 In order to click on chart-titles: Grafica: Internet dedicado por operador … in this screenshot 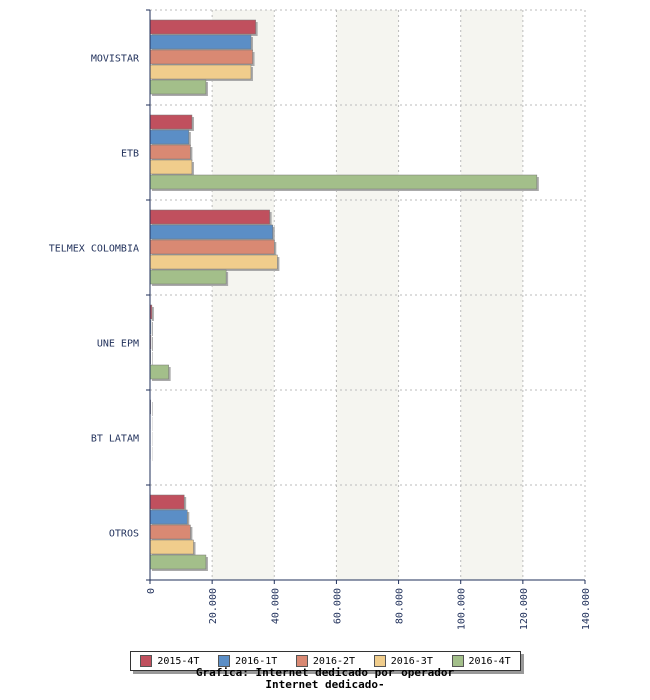, I will do `click(325, 679)`.